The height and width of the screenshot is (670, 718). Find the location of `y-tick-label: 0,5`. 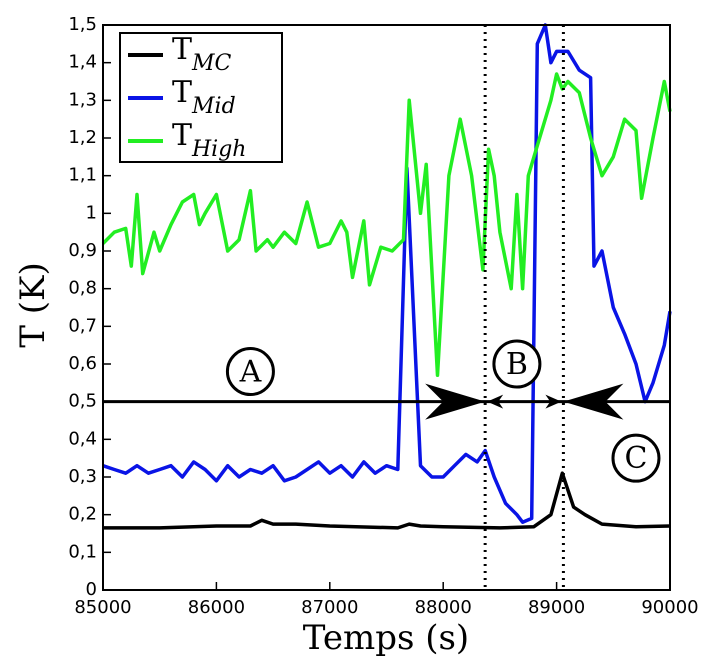

y-tick-label: 0,5 is located at coordinates (82, 401).